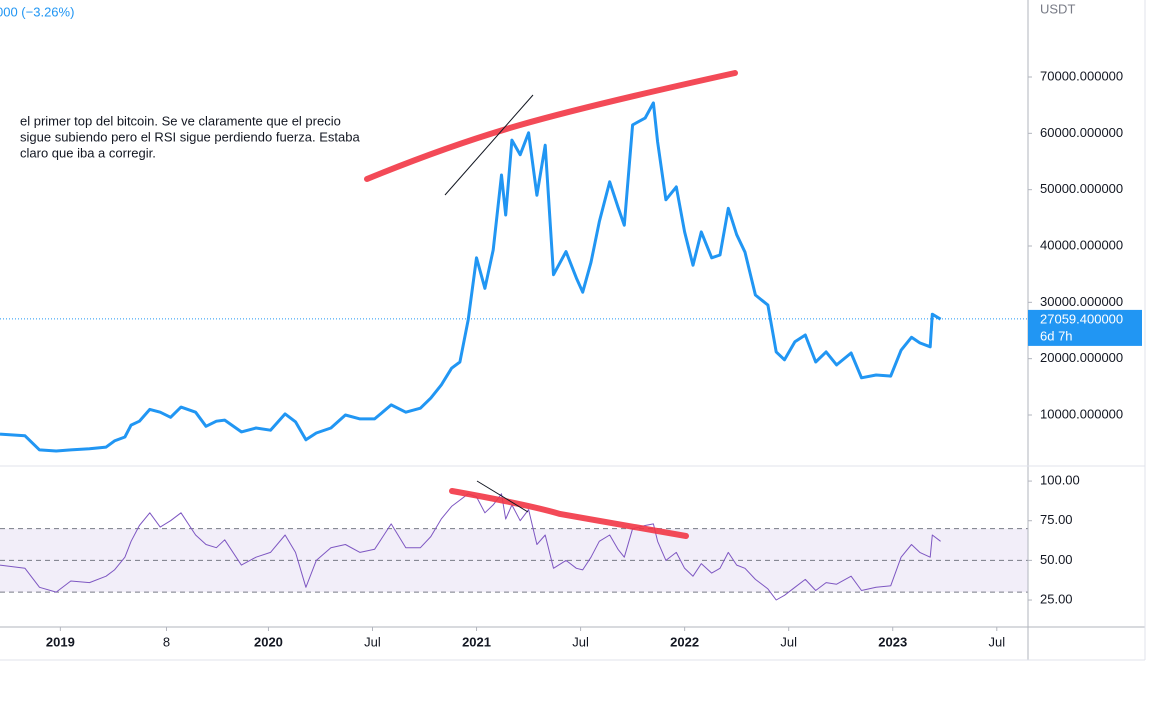 Image resolution: width=1158 pixels, height=704 pixels. I want to click on y-tick-label: 20000.000000, so click(1081, 357).